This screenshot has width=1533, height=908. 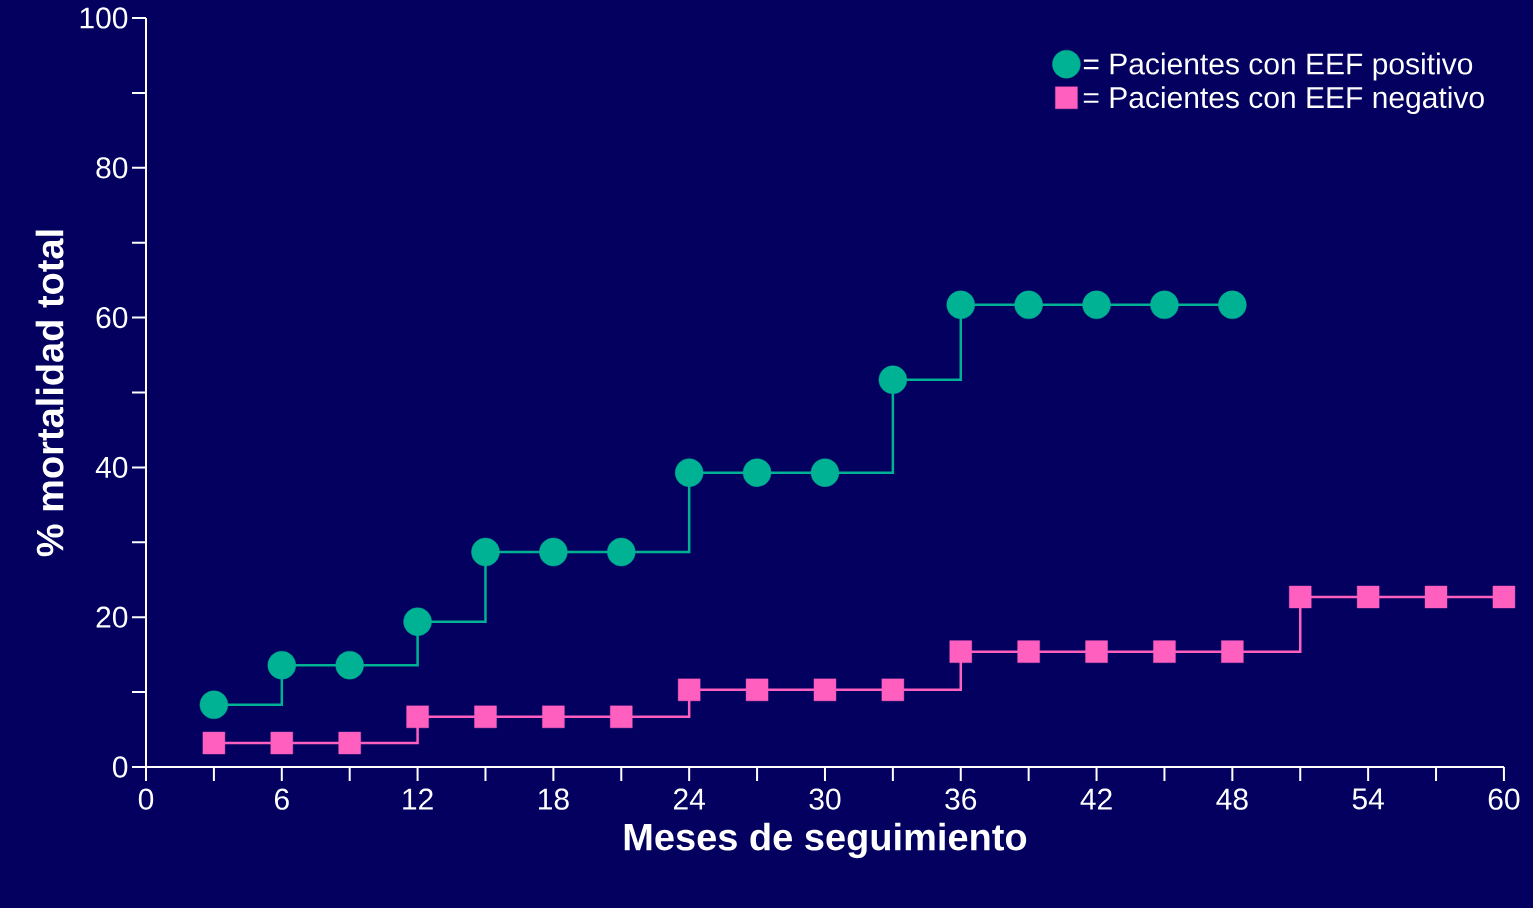 I want to click on y-tick-label: 20, so click(x=112, y=617).